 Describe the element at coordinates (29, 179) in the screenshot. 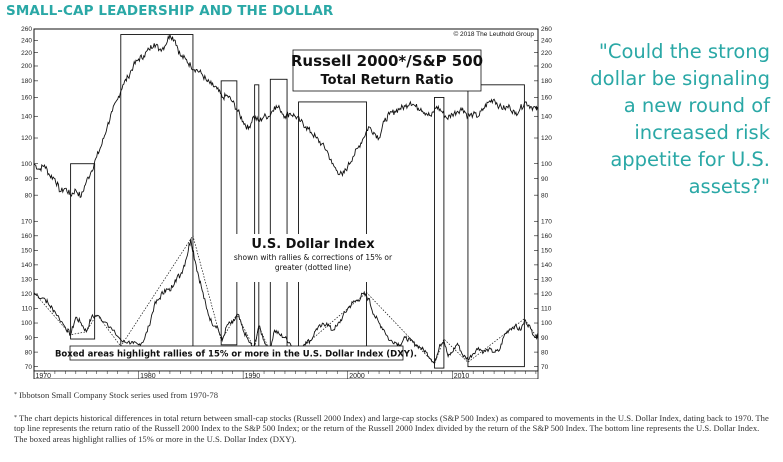

I see `top-y-90-label-left: 90` at that location.